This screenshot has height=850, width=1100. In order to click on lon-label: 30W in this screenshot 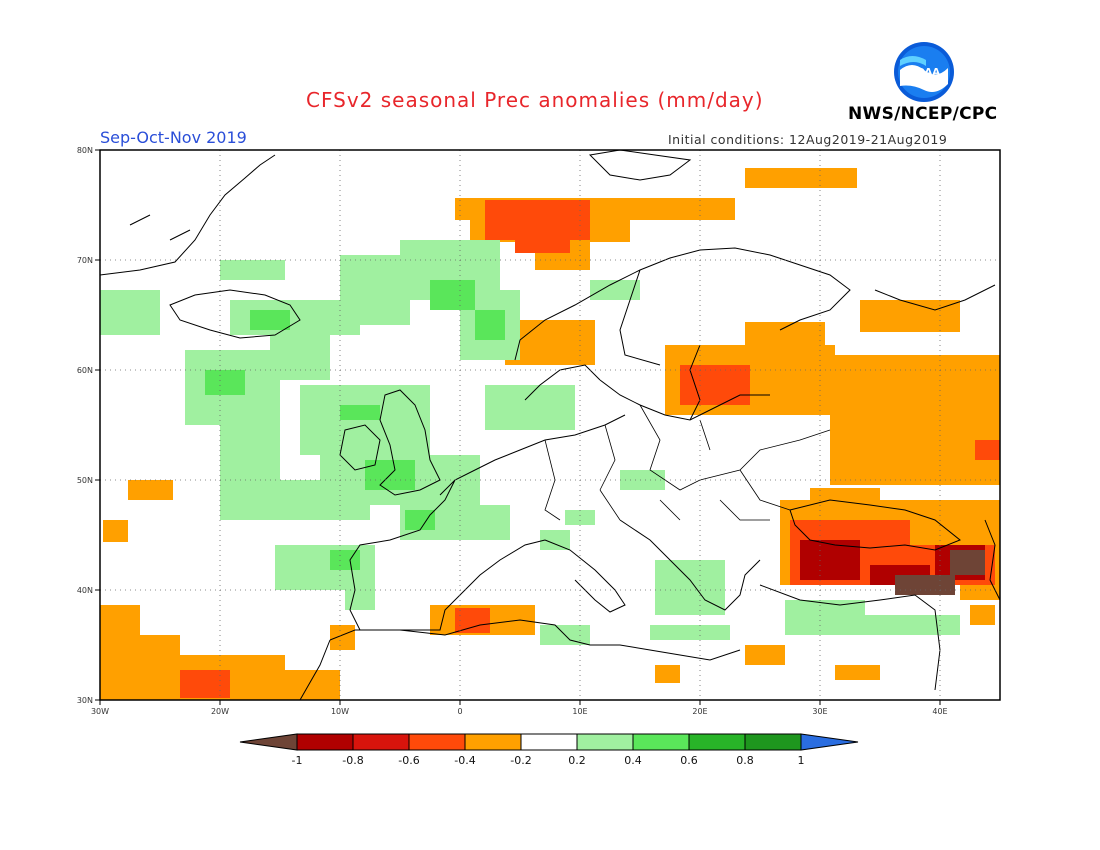, I will do `click(100, 711)`.